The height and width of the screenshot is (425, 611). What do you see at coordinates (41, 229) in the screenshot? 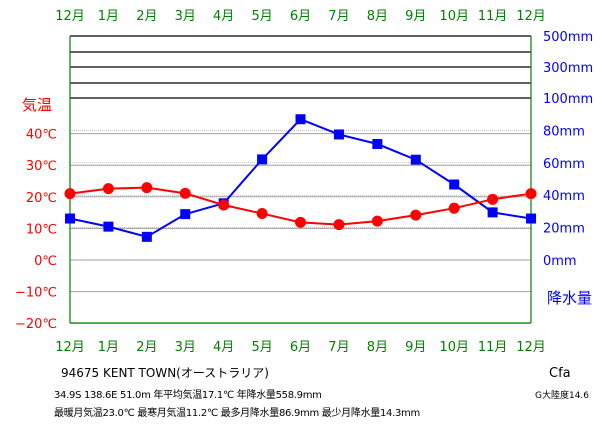
I see `temp-tick-label: 10℃` at bounding box center [41, 229].